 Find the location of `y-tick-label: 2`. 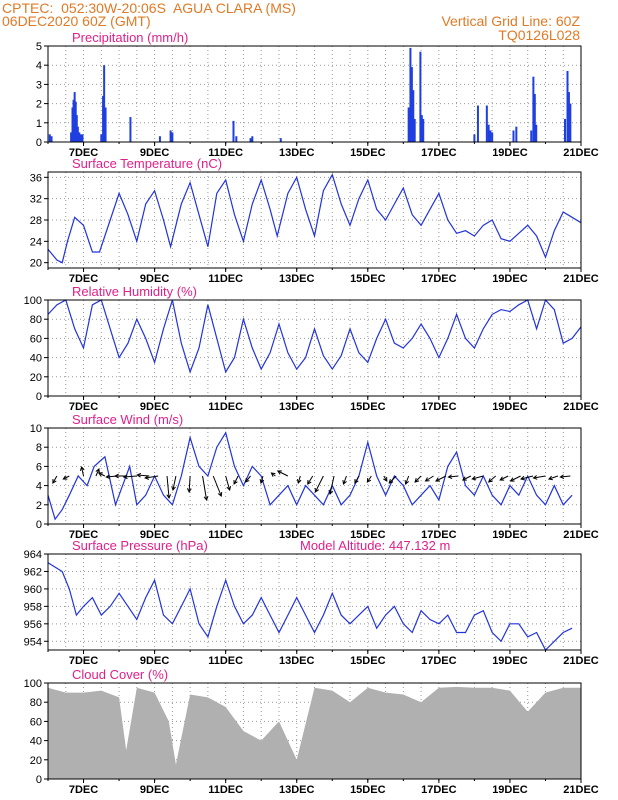

y-tick-label: 2 is located at coordinates (39, 506).